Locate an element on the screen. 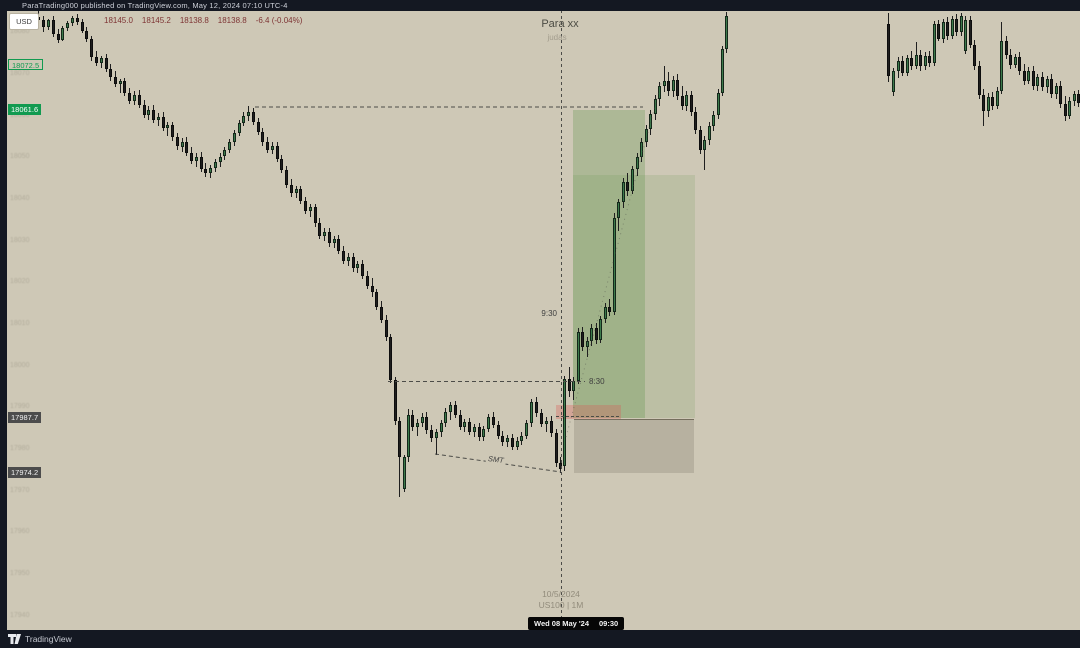  gray-zone is located at coordinates (634, 446).